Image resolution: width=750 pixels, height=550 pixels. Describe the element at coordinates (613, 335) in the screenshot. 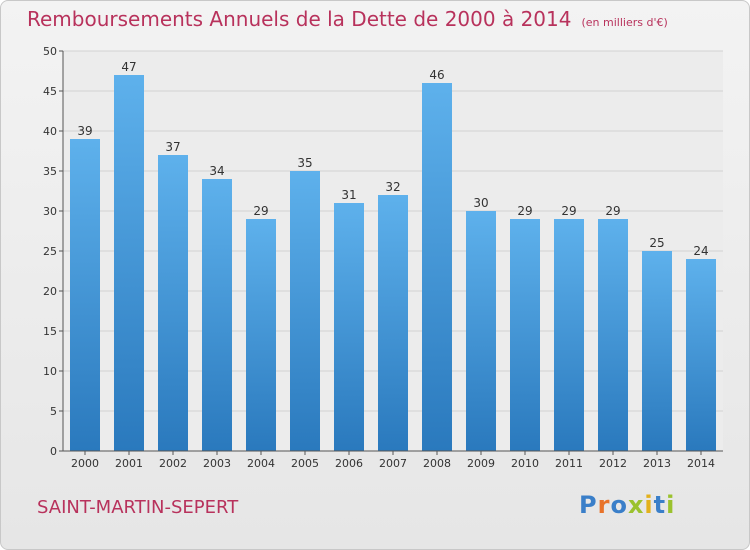

I see `bar-2012` at that location.